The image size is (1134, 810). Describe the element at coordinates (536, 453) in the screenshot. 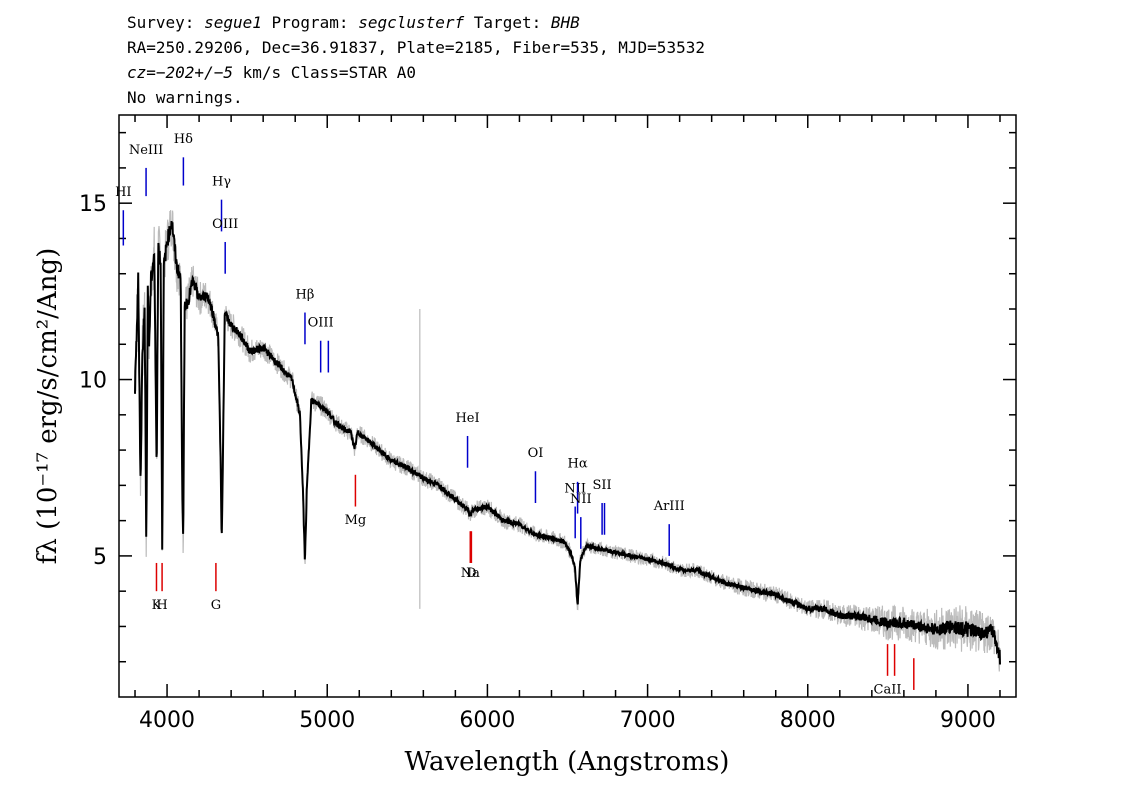

I see `emission-line-label: OI` at that location.